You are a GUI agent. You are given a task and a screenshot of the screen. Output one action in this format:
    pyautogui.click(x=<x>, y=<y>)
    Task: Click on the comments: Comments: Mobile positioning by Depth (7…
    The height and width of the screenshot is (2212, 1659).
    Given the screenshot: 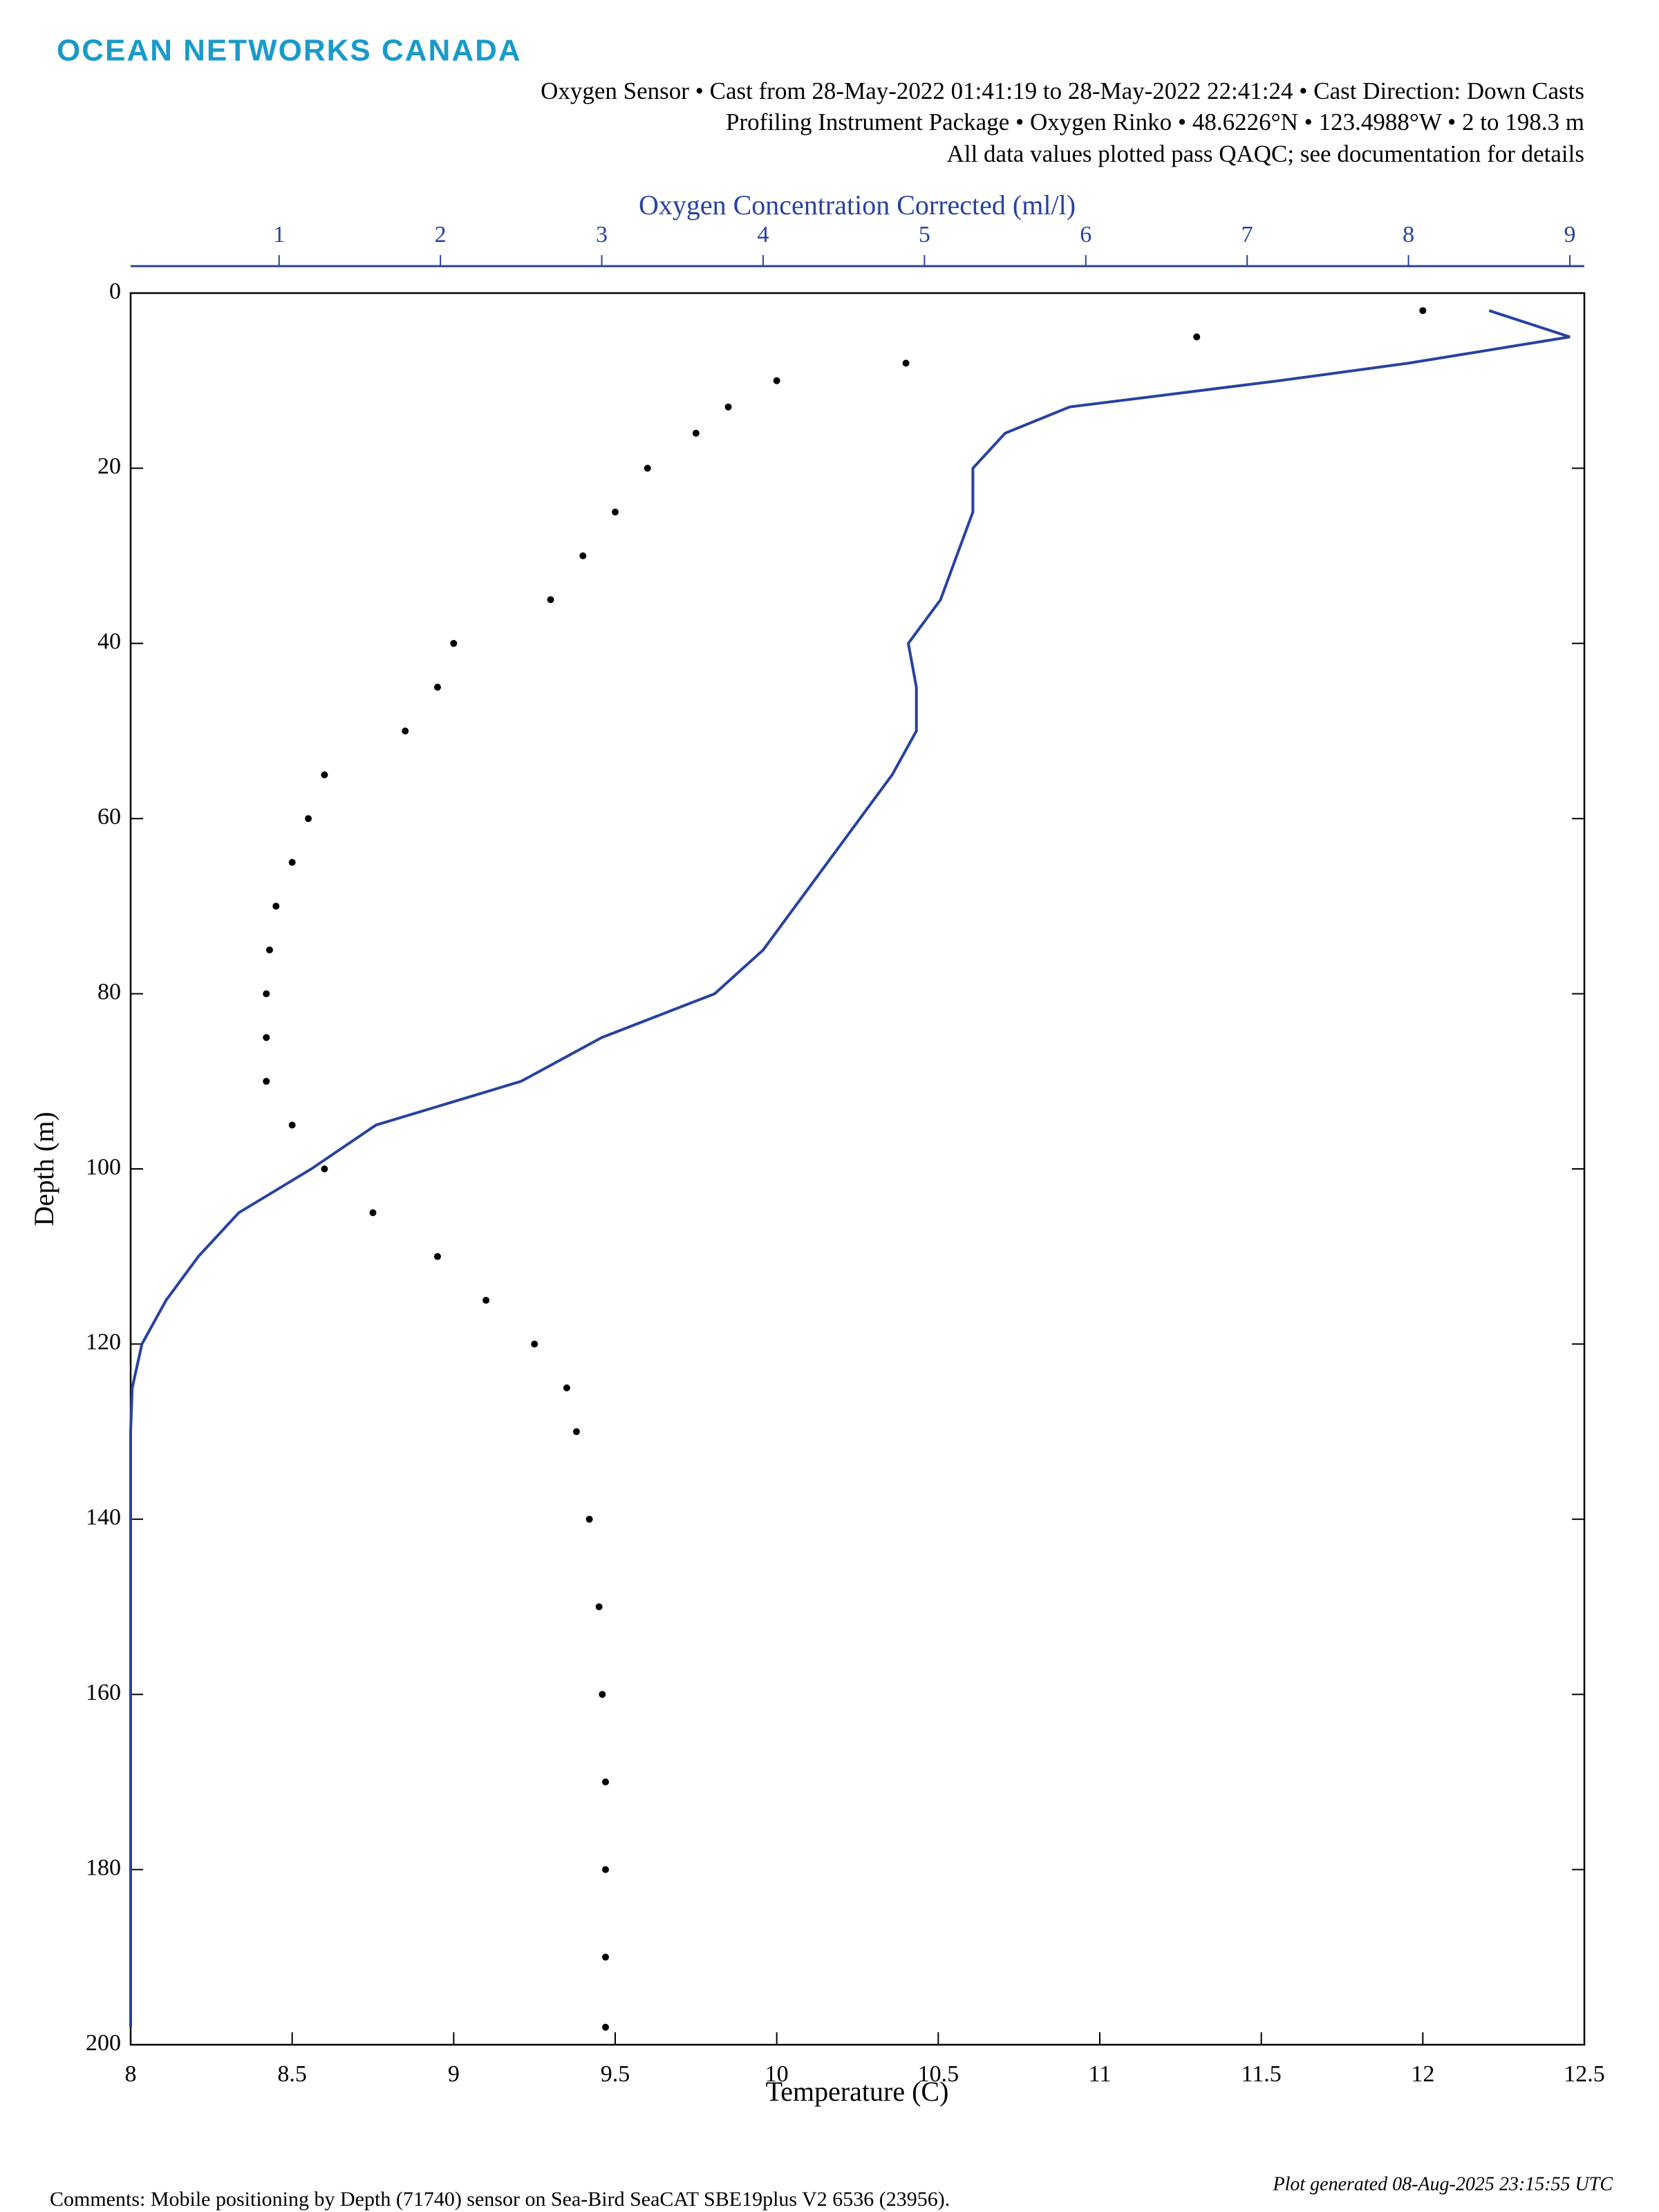 What is the action you would take?
    pyautogui.click(x=500, y=2199)
    